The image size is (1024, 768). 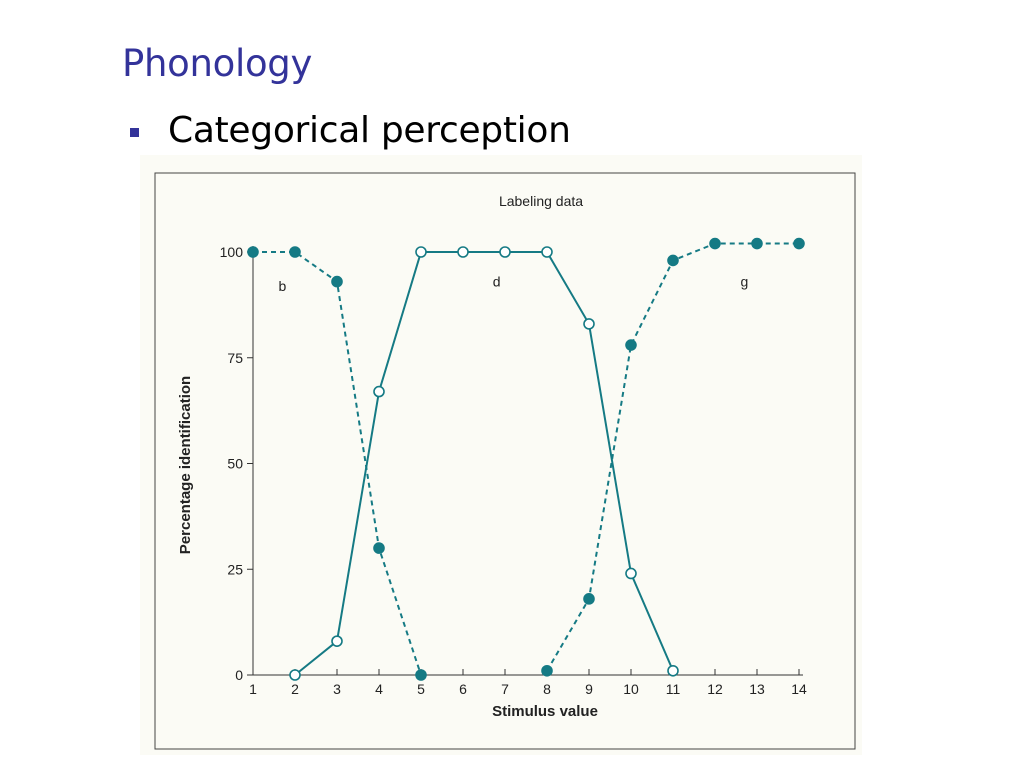 What do you see at coordinates (715, 689) in the screenshot?
I see `x-tick-label: 12` at bounding box center [715, 689].